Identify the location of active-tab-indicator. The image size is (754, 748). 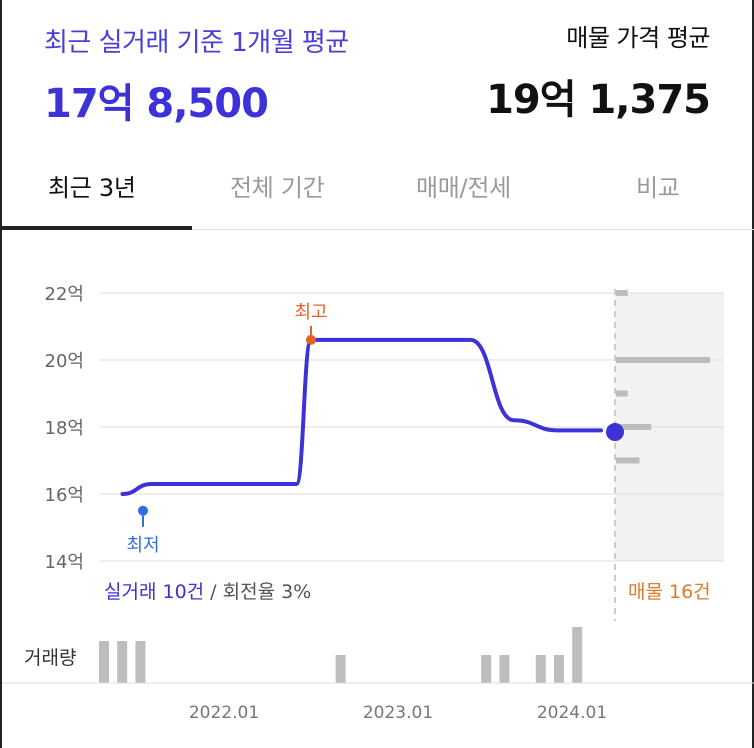
(97, 228).